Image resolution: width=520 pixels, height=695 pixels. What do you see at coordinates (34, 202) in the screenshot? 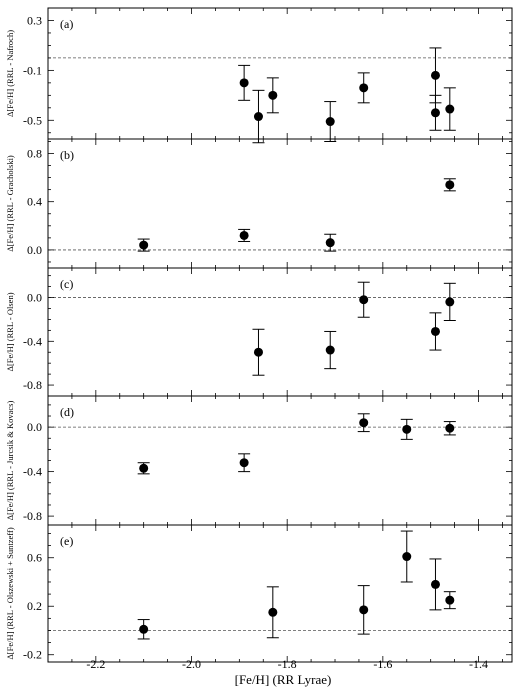
I see `y-tick-label: 0.4` at bounding box center [34, 202].